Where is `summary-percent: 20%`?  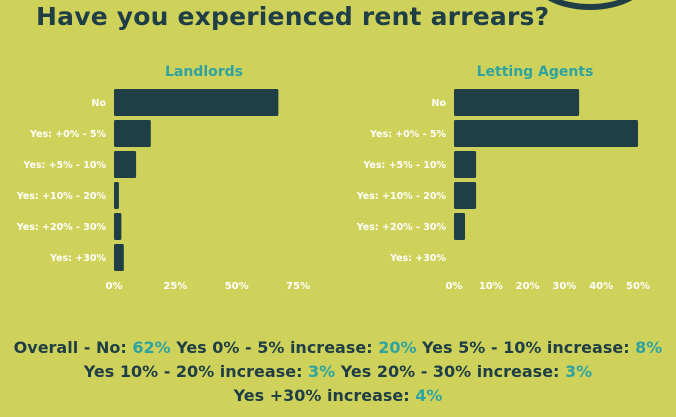 summary-percent: 20% is located at coordinates (397, 347).